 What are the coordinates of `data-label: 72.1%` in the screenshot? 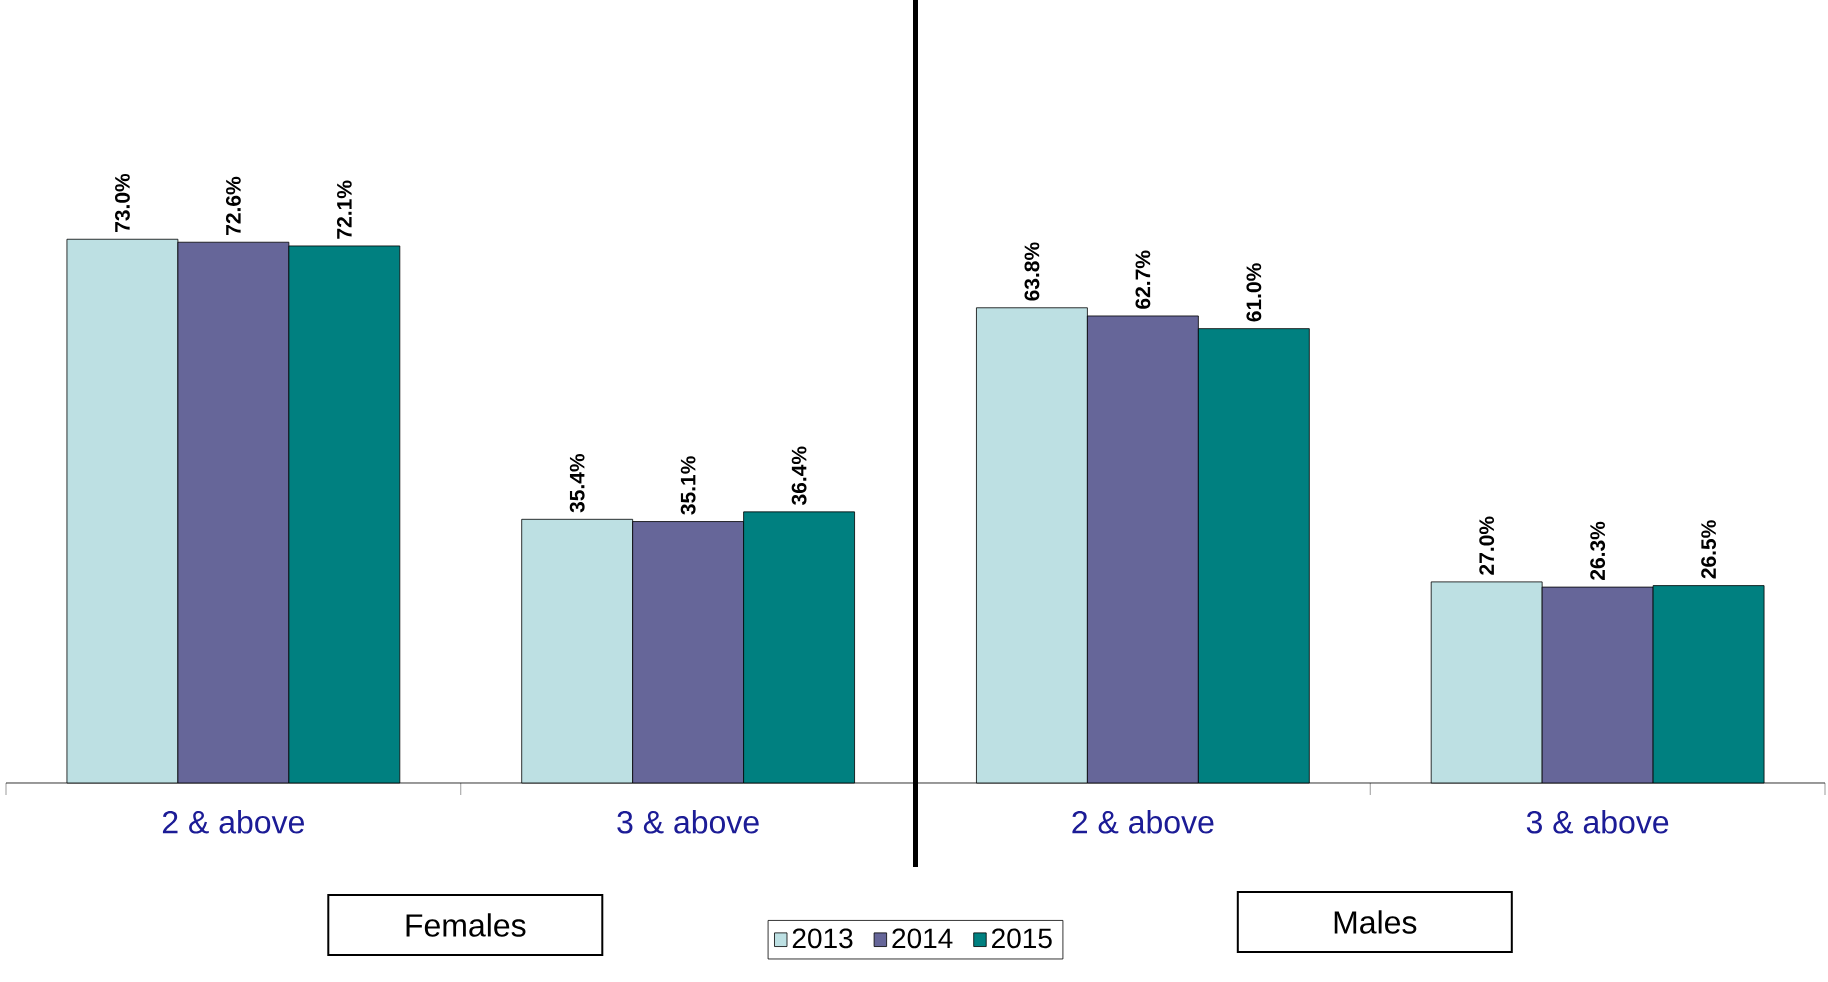 It's located at (344, 209).